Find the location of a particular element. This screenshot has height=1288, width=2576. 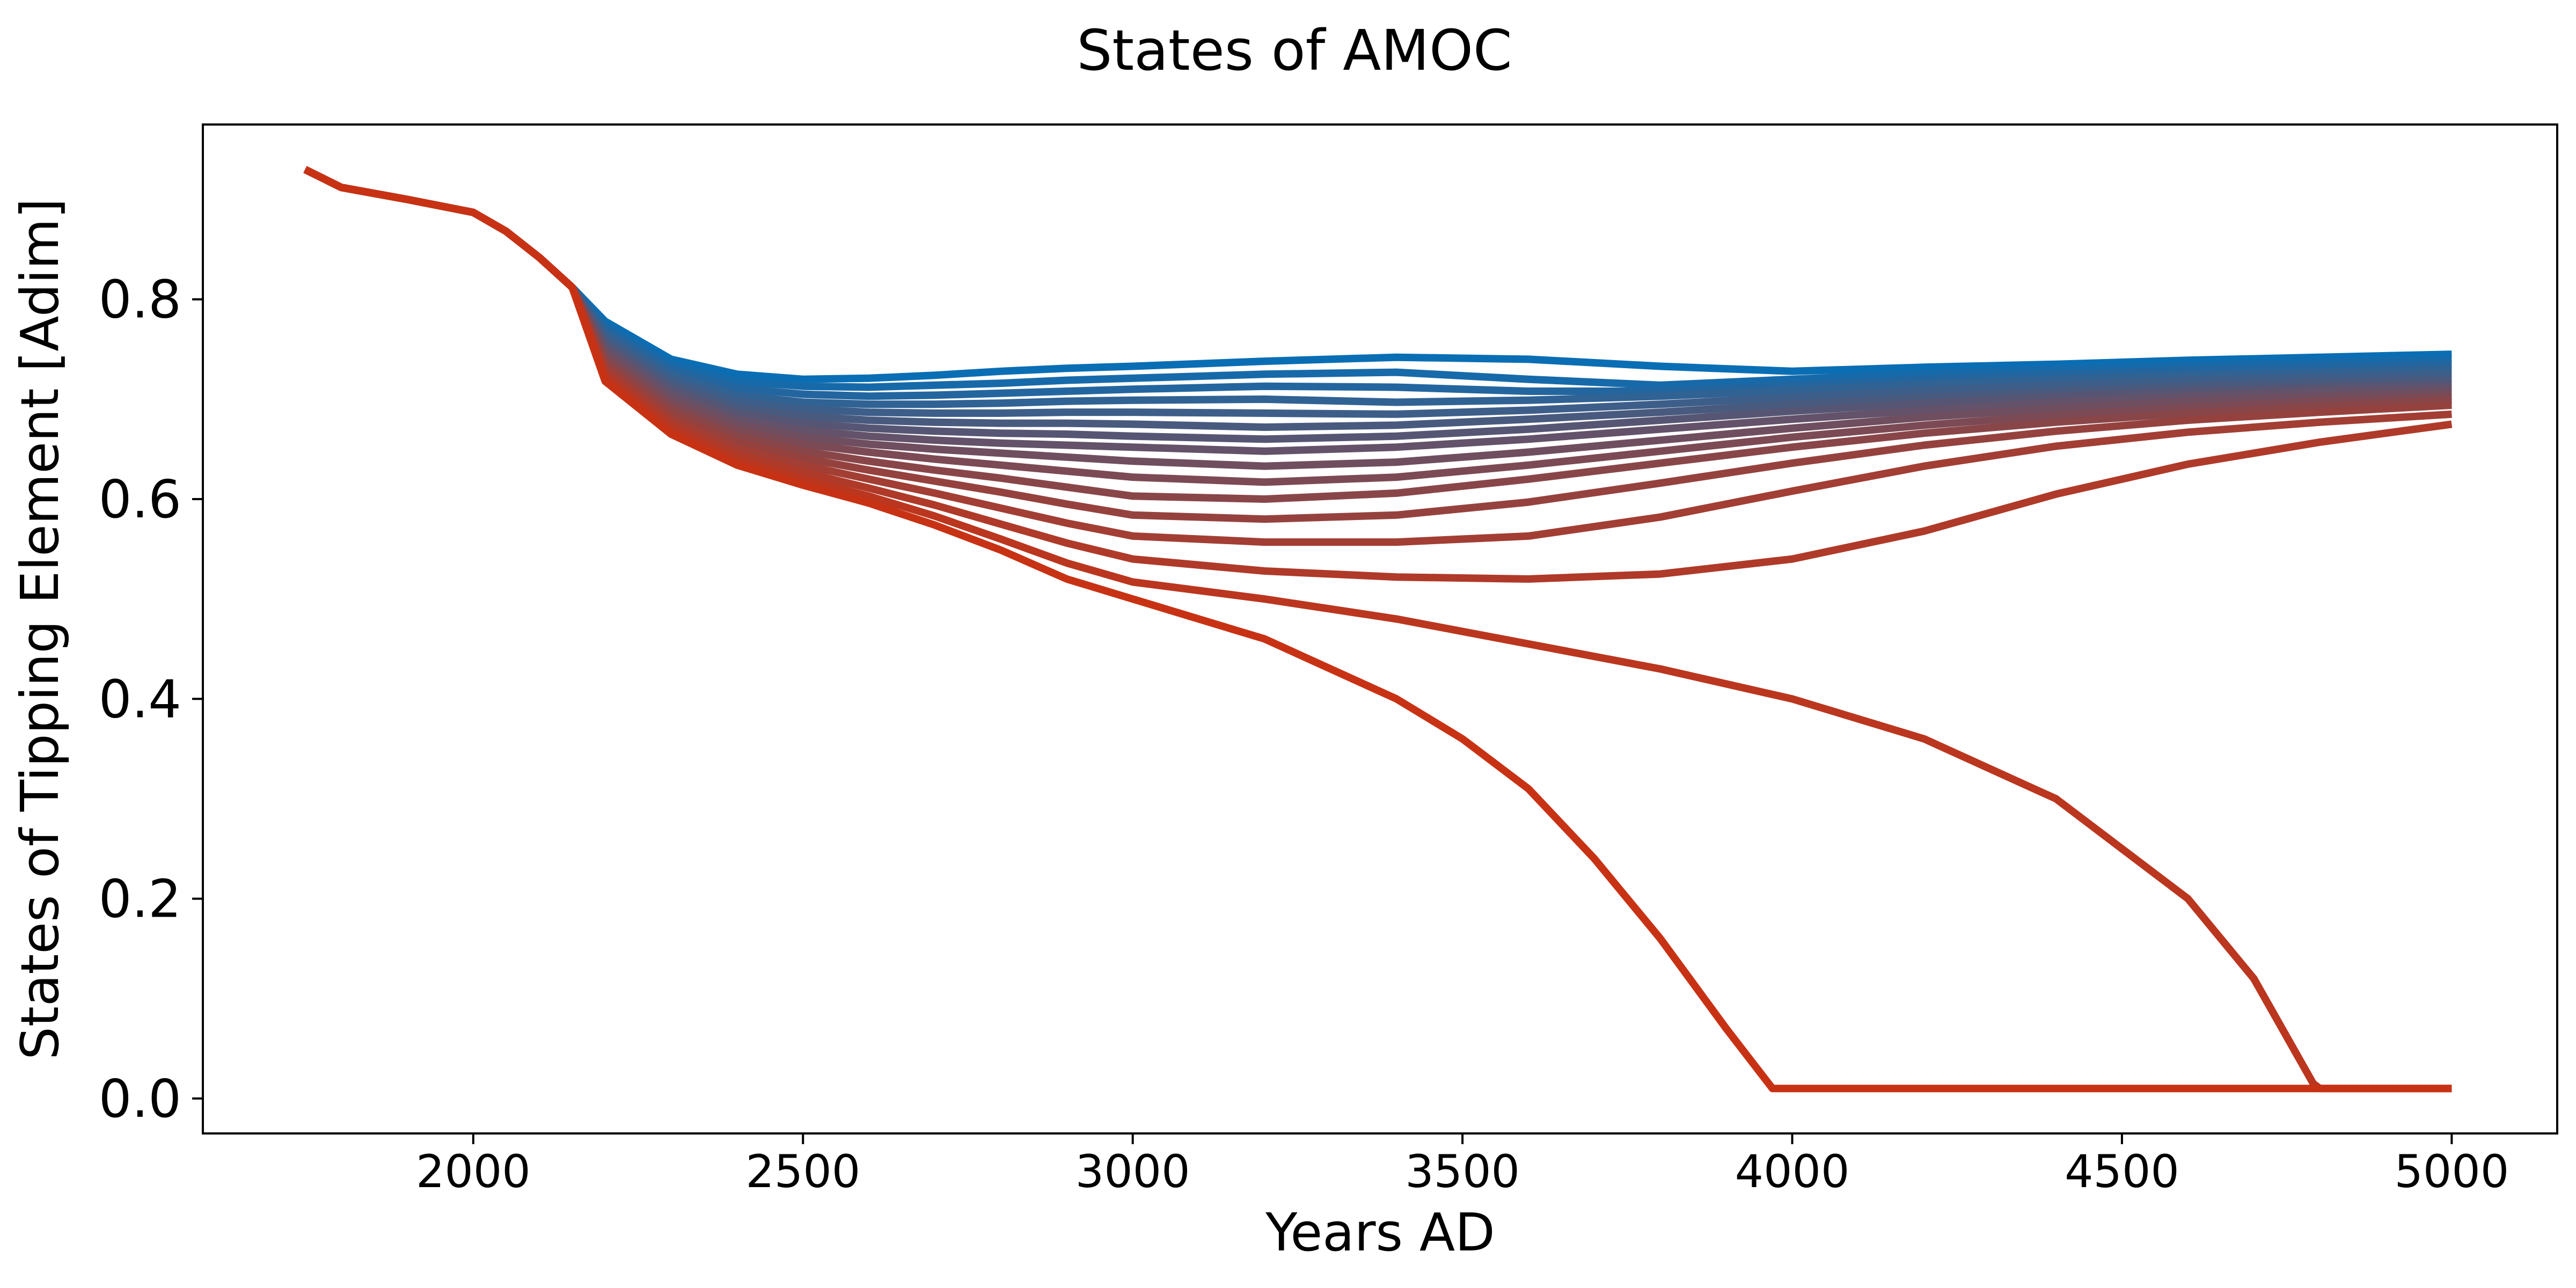

y-tick-label: 0.0 is located at coordinates (140, 1099).